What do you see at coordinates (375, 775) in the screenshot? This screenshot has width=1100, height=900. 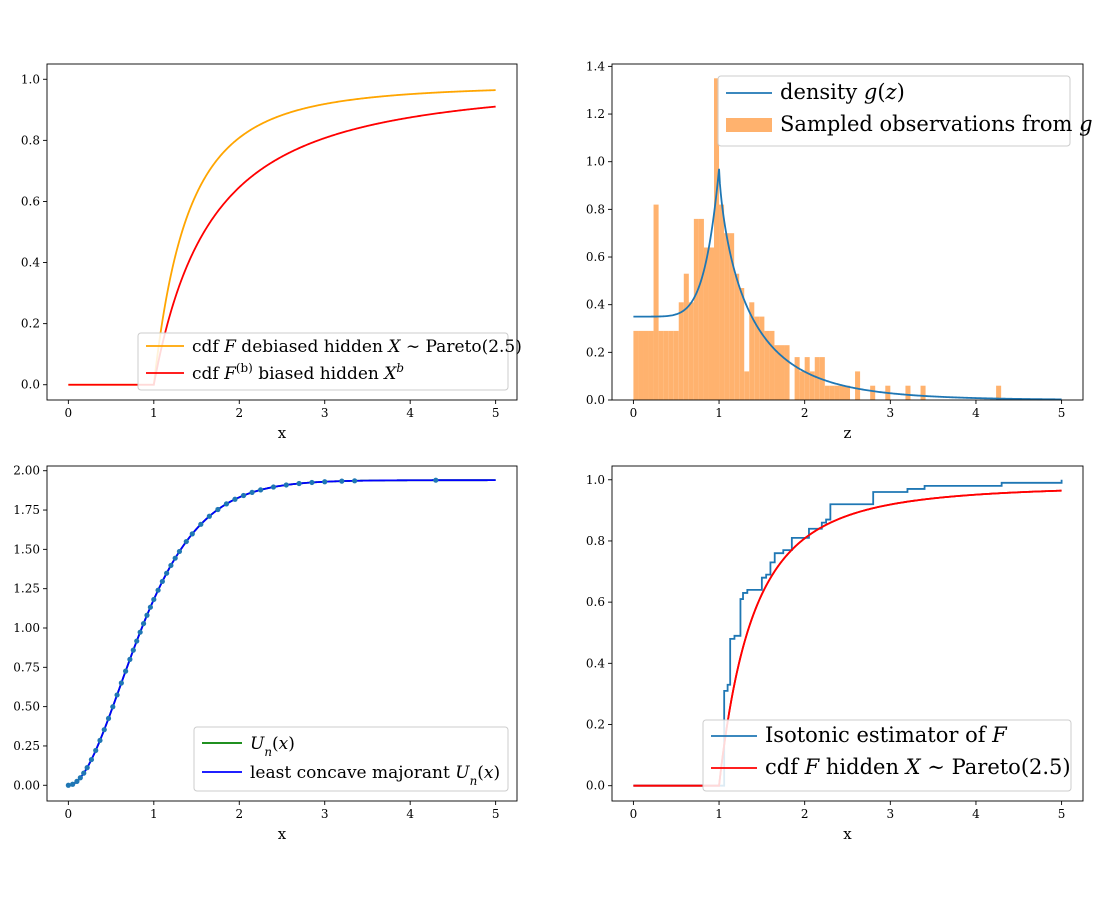 I see `legend-label: least concave majorant Un(x)` at bounding box center [375, 775].